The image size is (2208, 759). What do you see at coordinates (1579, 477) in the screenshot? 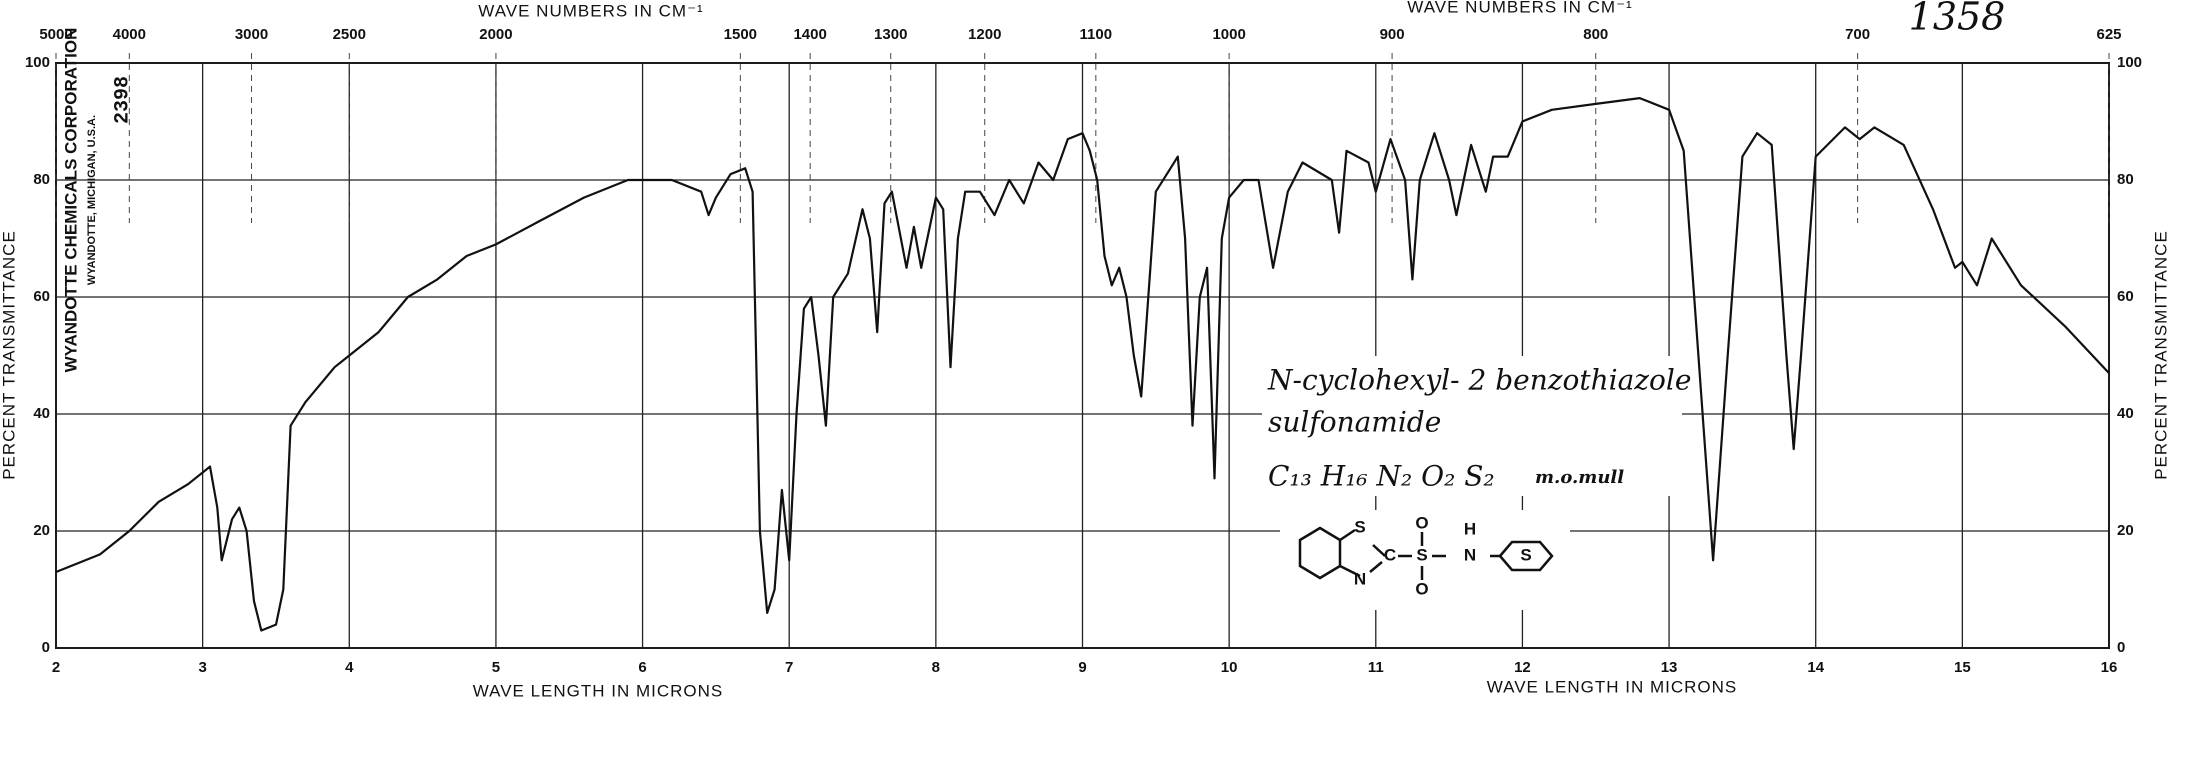
I see `sample-prep: m.o.mull` at bounding box center [1579, 477].